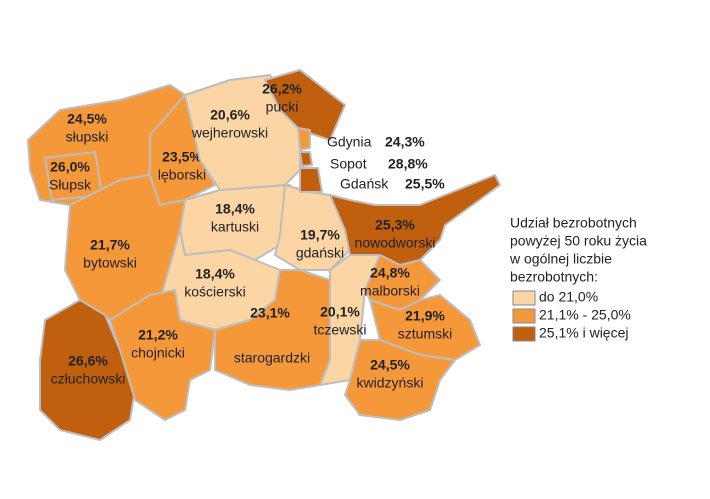 Image resolution: width=710 pixels, height=499 pixels. Describe the element at coordinates (110, 245) in the screenshot. I see `region-value: 21,7%` at that location.